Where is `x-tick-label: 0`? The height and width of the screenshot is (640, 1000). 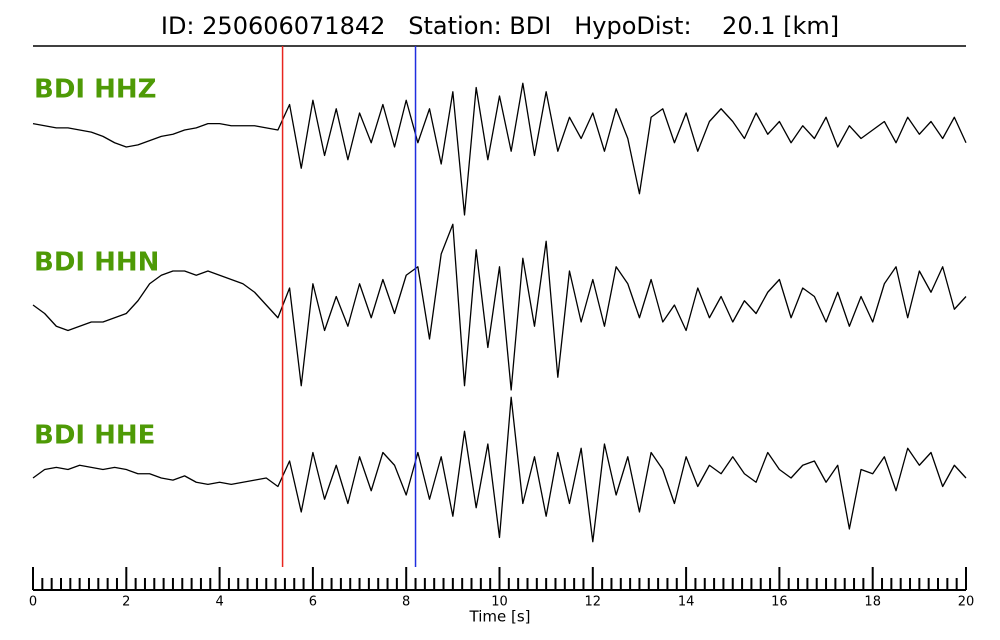
x-tick-label: 0 is located at coordinates (33, 602).